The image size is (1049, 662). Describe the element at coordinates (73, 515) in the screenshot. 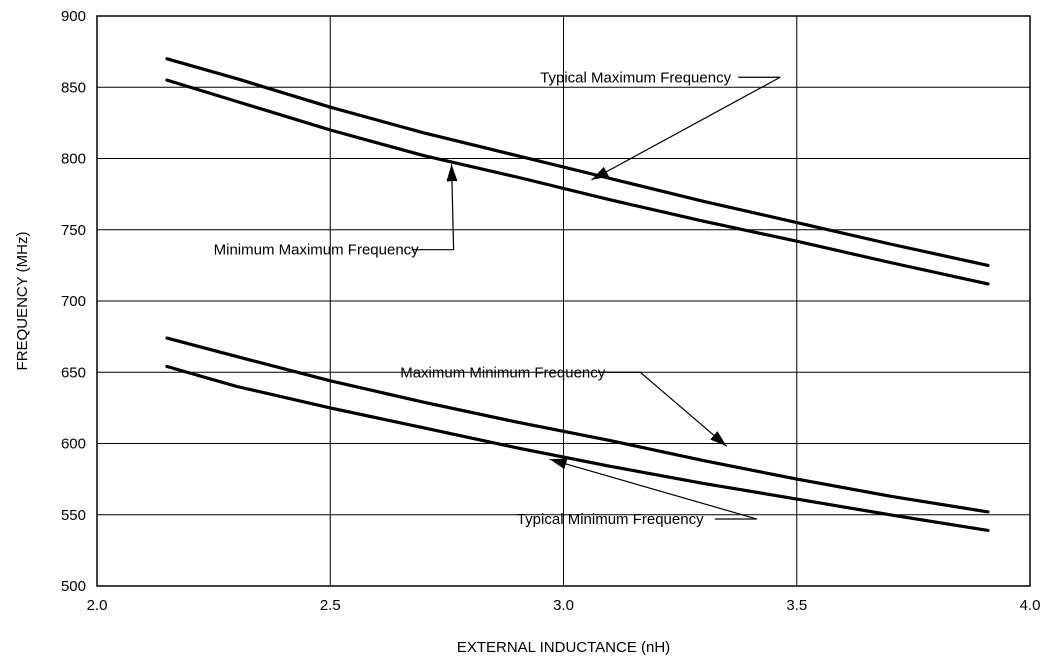

I see `y-tick-label: 550` at that location.